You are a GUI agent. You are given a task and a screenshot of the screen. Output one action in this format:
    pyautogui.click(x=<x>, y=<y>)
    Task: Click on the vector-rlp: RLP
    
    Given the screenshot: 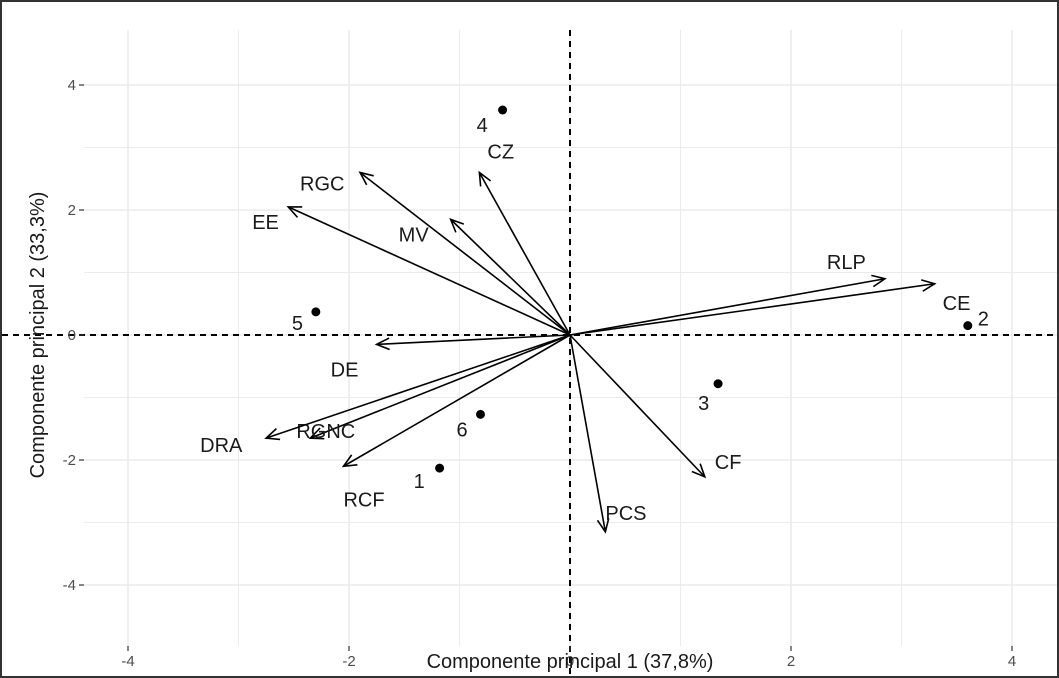 What is the action you would take?
    pyautogui.click(x=728, y=294)
    